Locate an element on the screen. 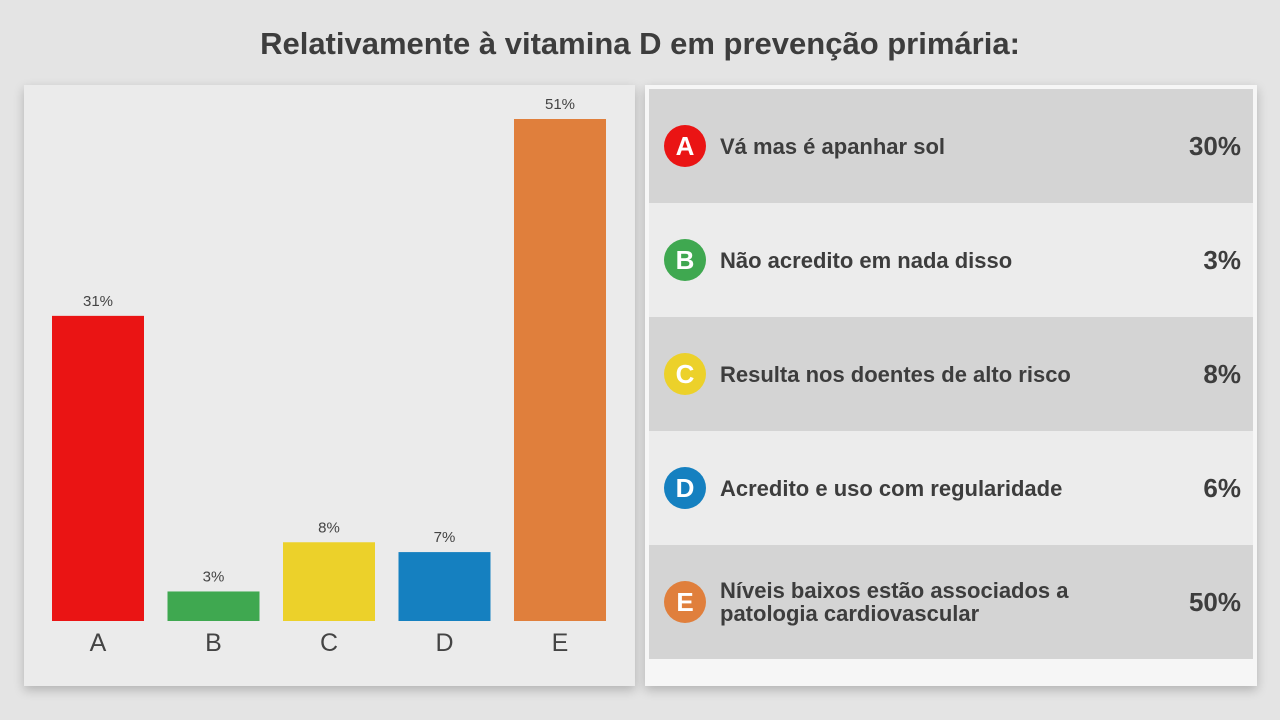  answer-badge-e: E is located at coordinates (685, 602).